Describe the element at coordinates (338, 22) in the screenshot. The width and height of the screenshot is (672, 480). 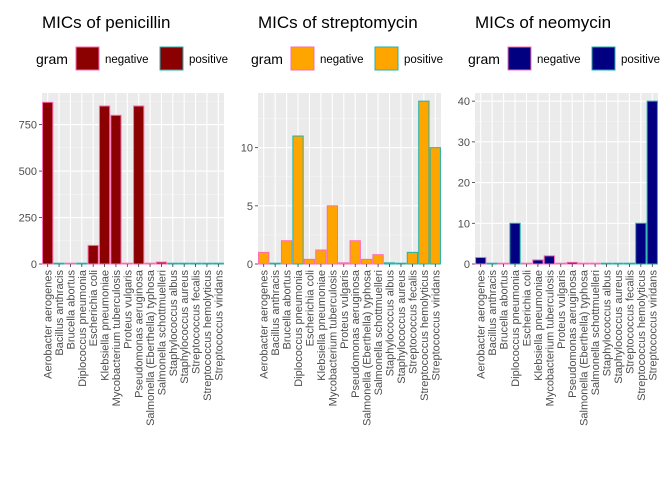
I see `chart-title: MICs of streptomycin` at that location.